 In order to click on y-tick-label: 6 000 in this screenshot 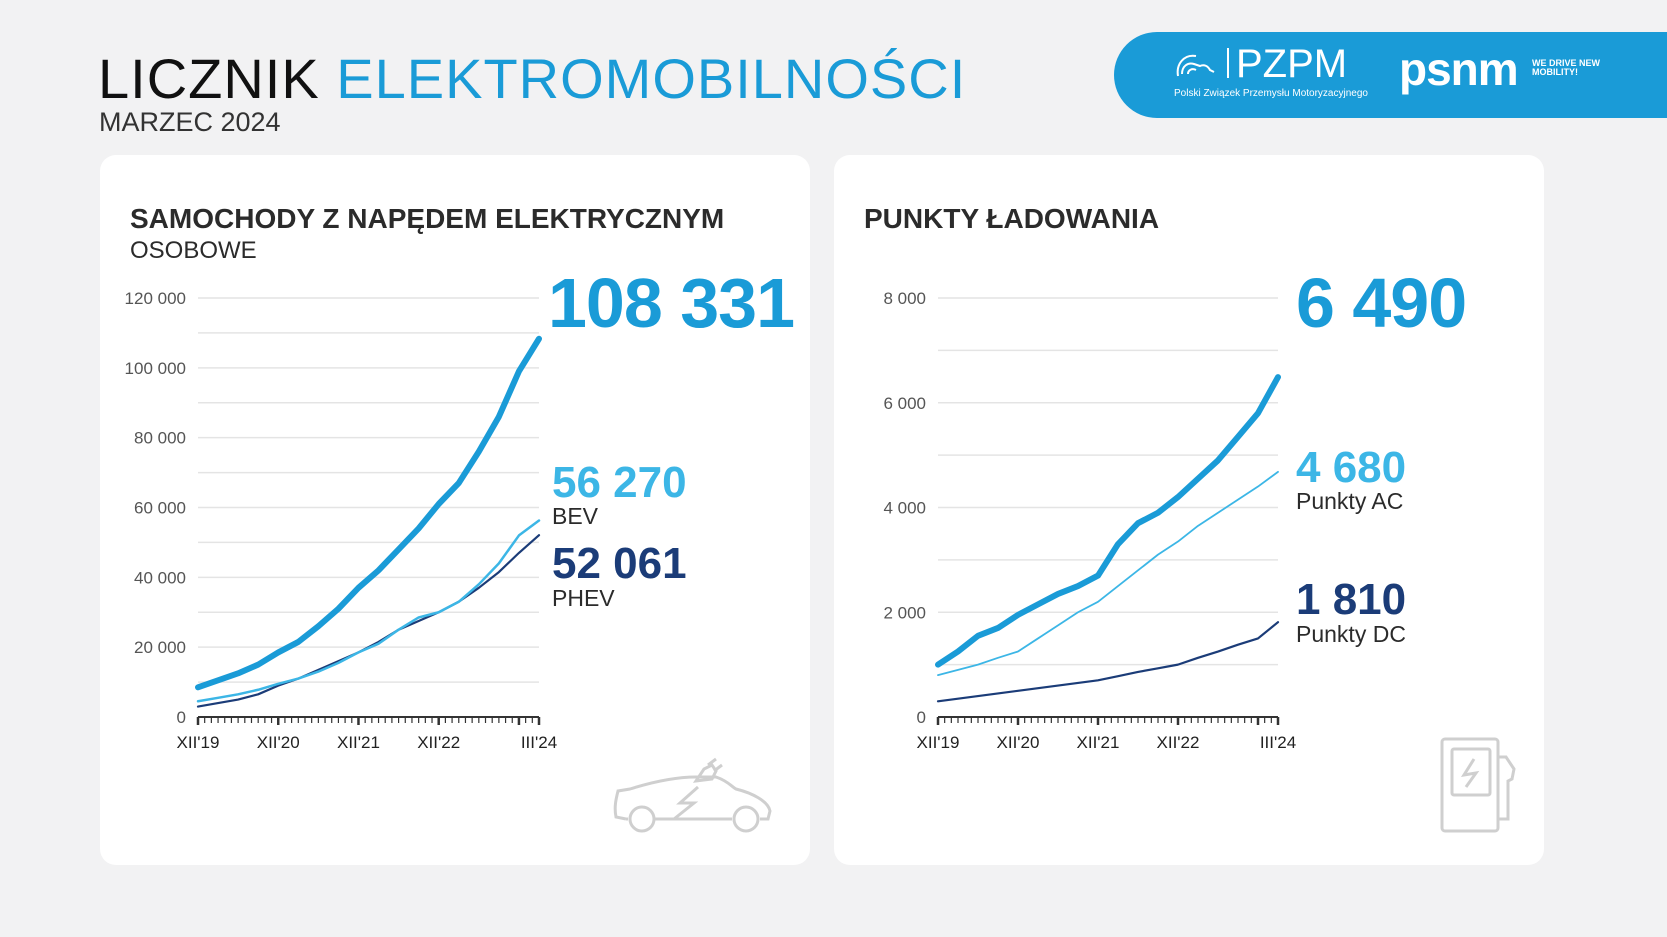, I will do `click(904, 403)`.